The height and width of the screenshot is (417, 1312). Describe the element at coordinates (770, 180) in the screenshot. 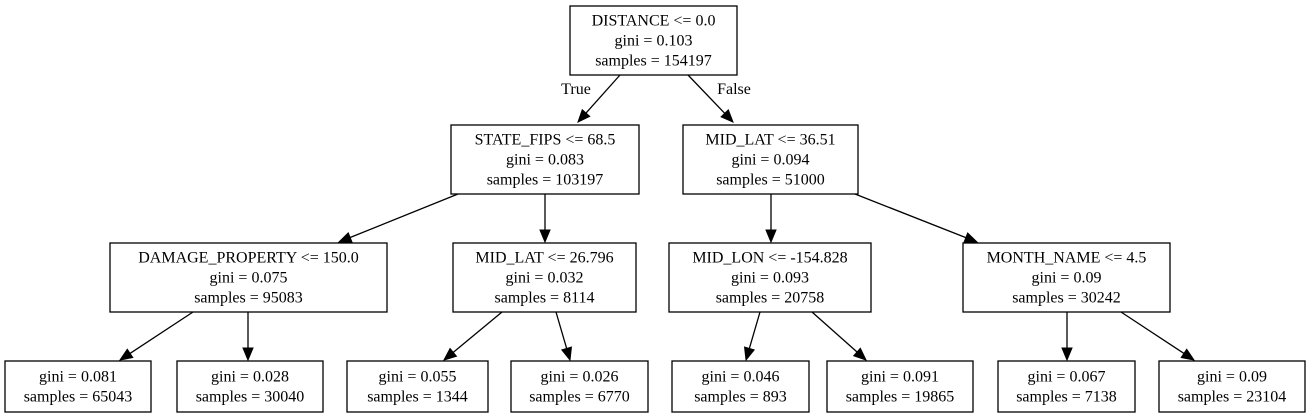

I see `node-samples: samples = 51000` at that location.